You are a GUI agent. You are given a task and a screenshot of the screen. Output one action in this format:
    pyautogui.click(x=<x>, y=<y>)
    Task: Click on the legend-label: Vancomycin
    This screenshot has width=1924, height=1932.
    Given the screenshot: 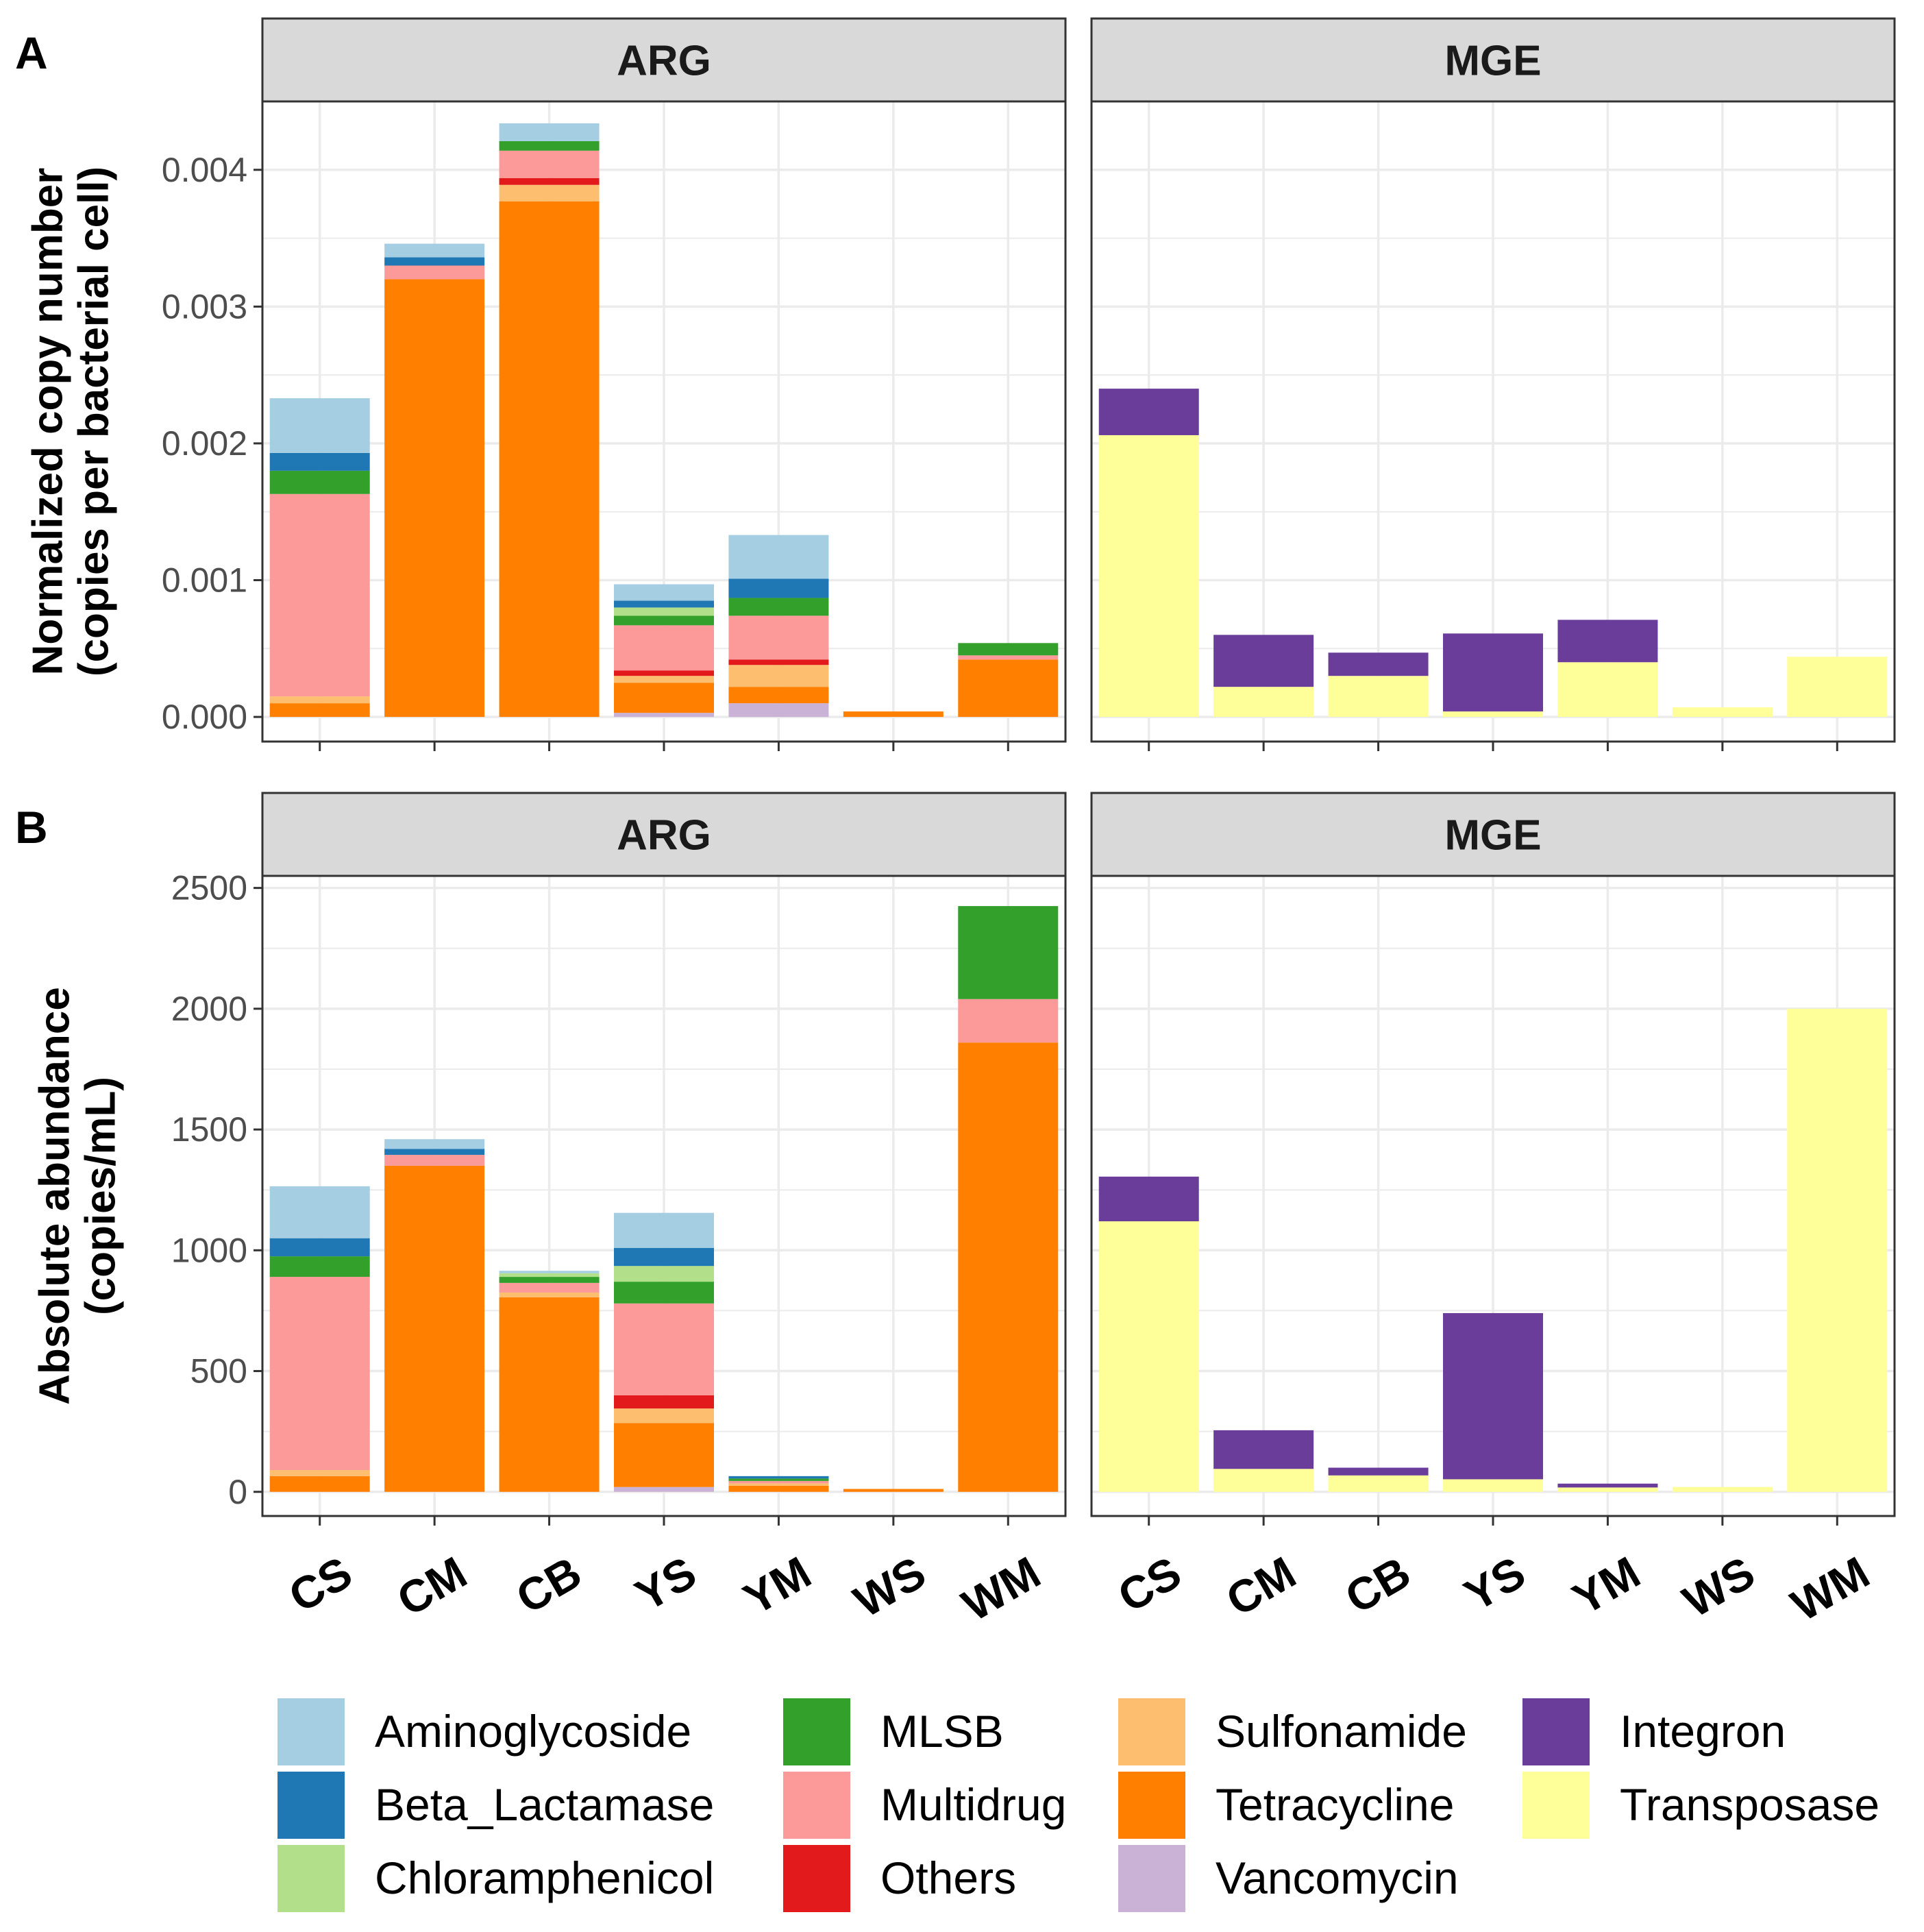 What is the action you would take?
    pyautogui.click(x=1338, y=1877)
    